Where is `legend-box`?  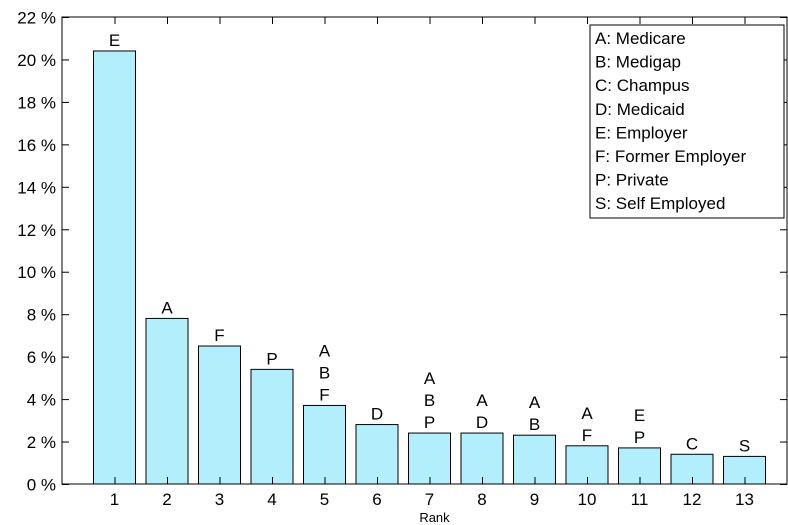
legend-box is located at coordinates (687, 121).